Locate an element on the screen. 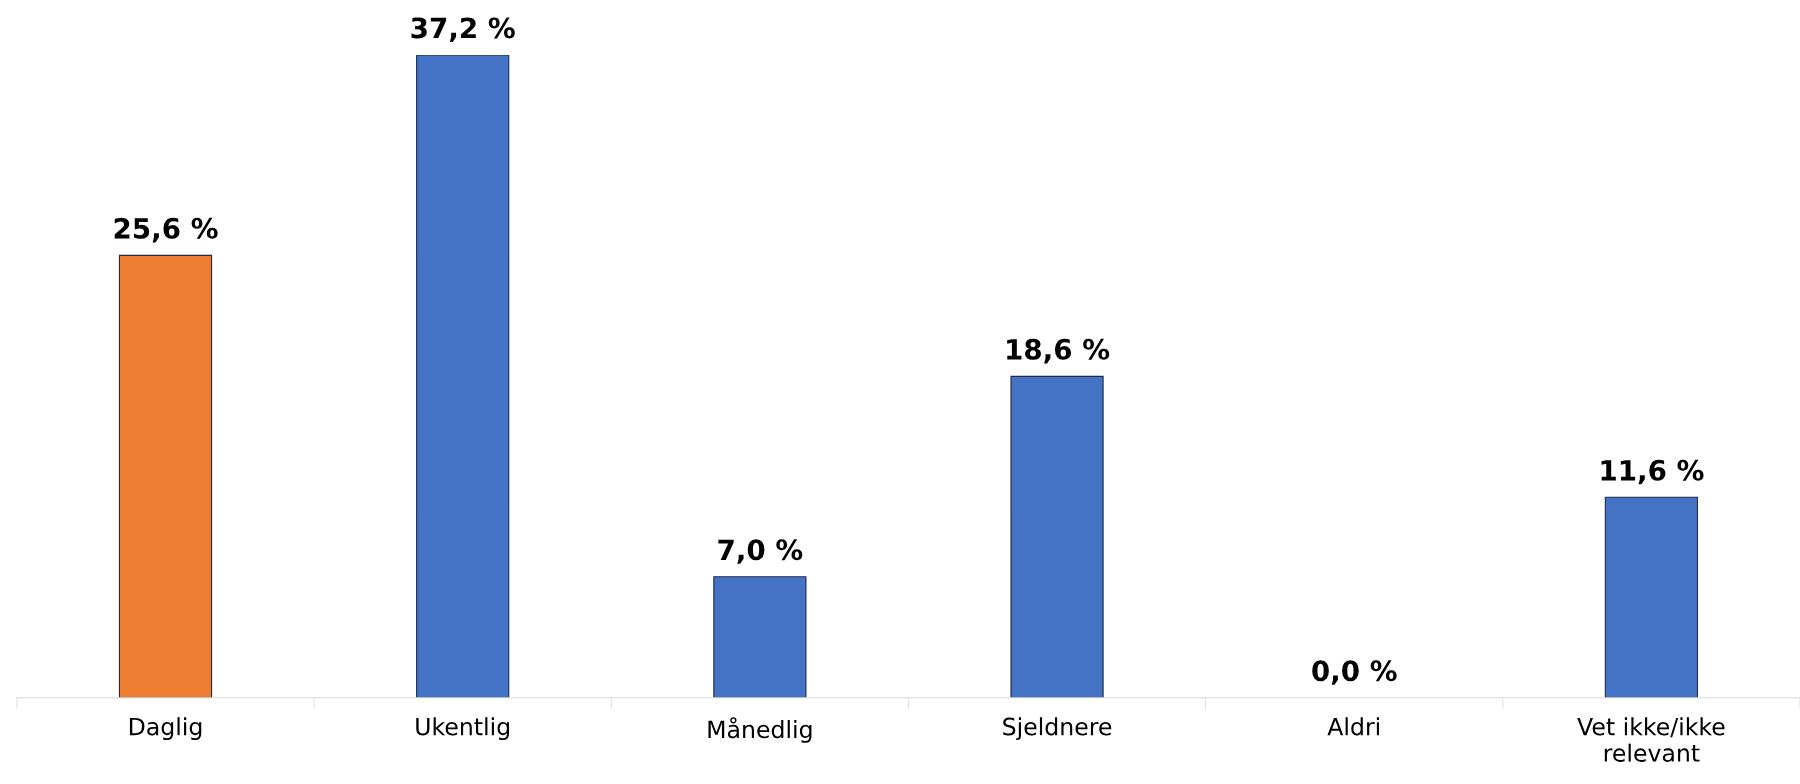 The width and height of the screenshot is (1800, 784). data-label: 25,6 % is located at coordinates (166, 230).